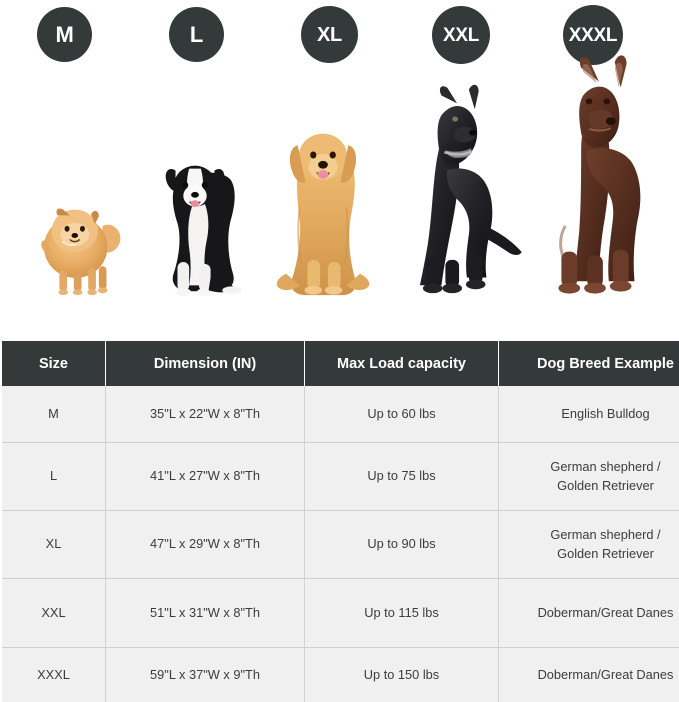 The image size is (679, 702). Describe the element at coordinates (205, 675) in the screenshot. I see `cell-dimension: 59"L x 37"W x 9"Th` at that location.